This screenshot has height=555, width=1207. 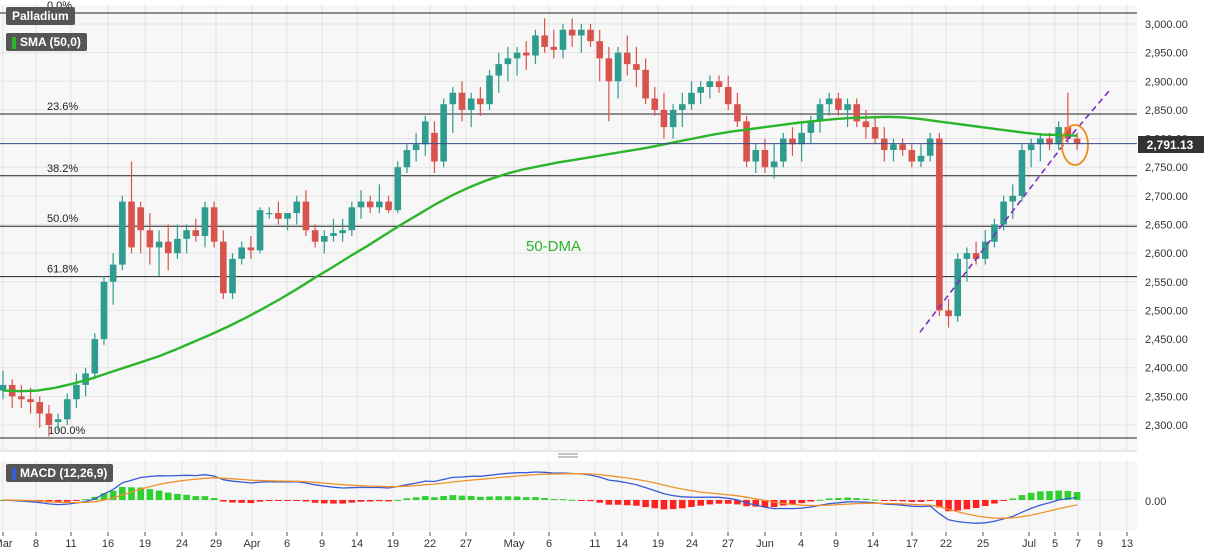 I want to click on time-tick-label: Mar, so click(x=6, y=544).